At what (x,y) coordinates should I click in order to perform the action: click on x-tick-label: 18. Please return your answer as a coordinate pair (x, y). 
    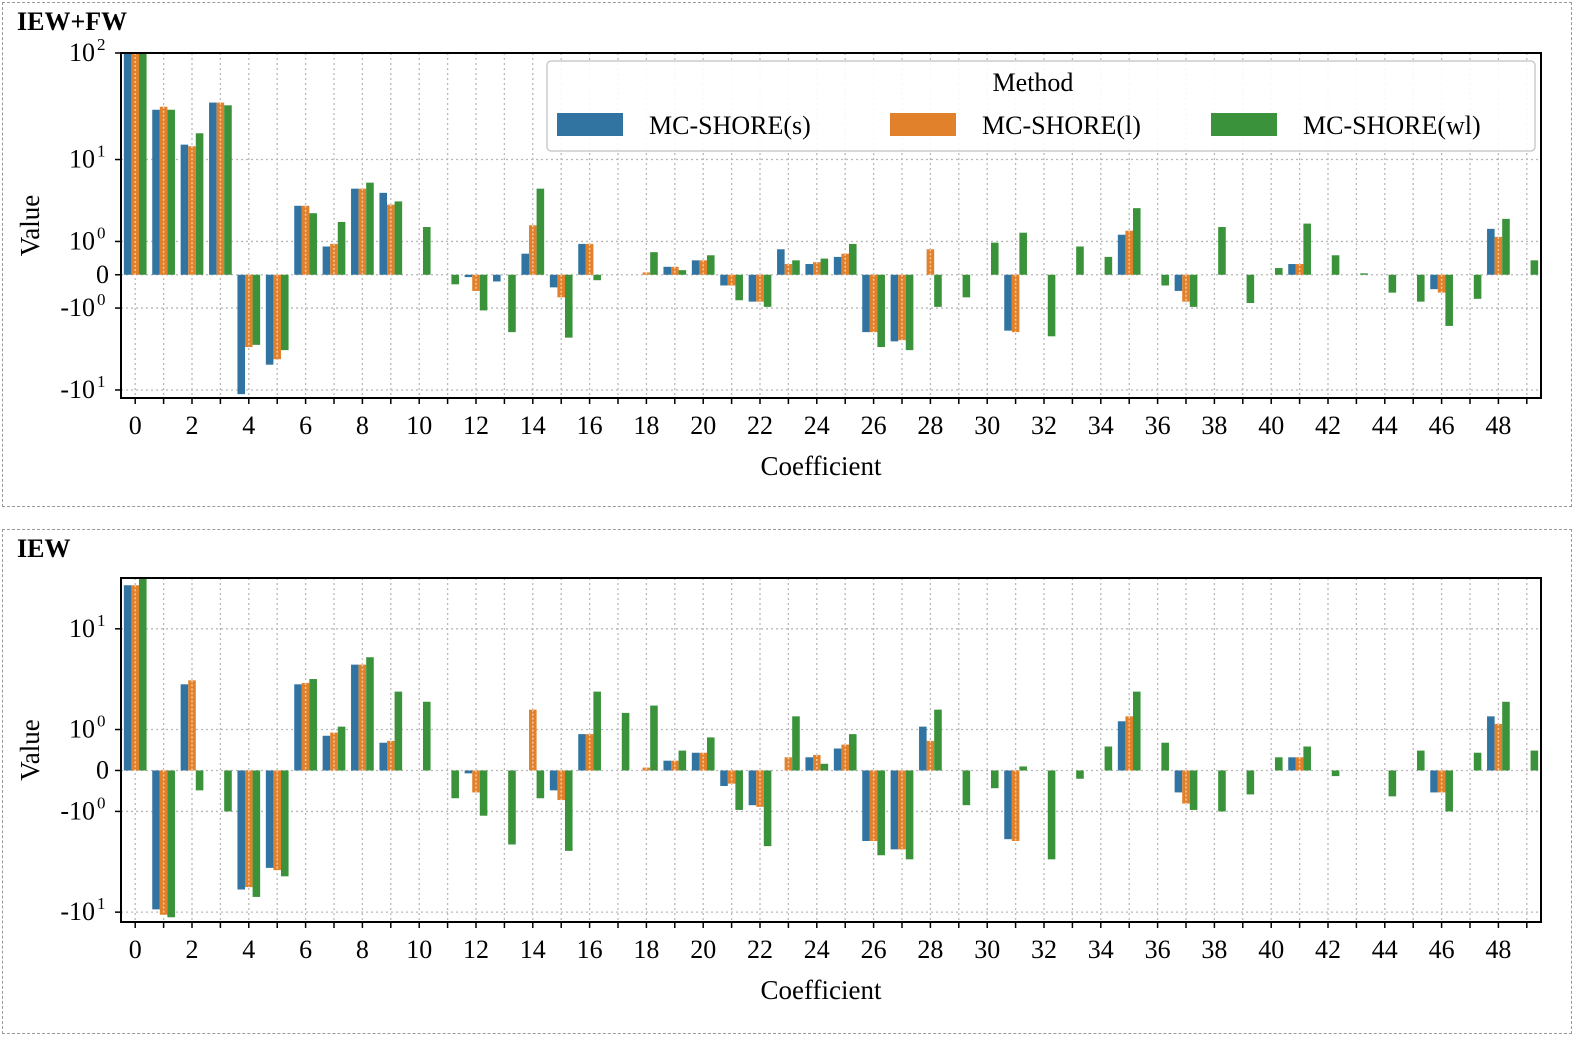
    Looking at the image, I should click on (646, 425).